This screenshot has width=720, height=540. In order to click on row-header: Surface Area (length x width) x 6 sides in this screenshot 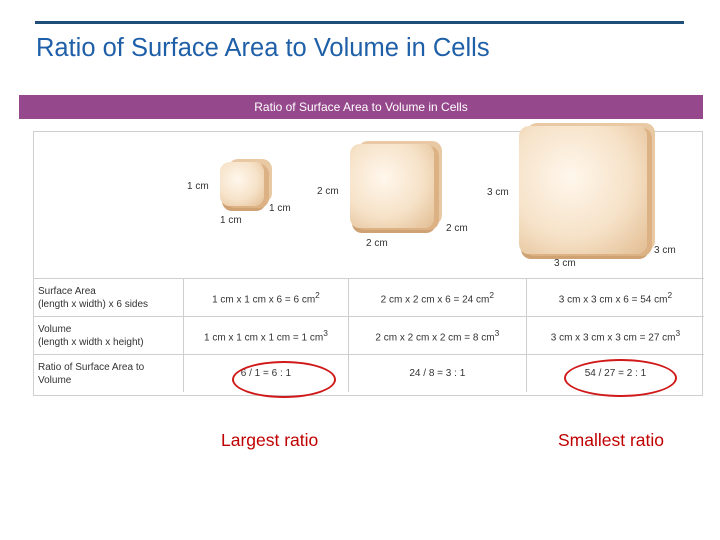, I will do `click(109, 297)`.